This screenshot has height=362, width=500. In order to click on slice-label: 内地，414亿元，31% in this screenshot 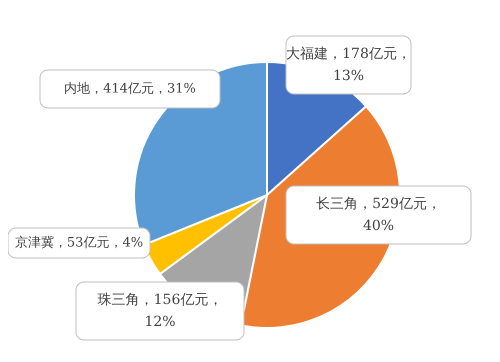, I will do `click(130, 89)`.